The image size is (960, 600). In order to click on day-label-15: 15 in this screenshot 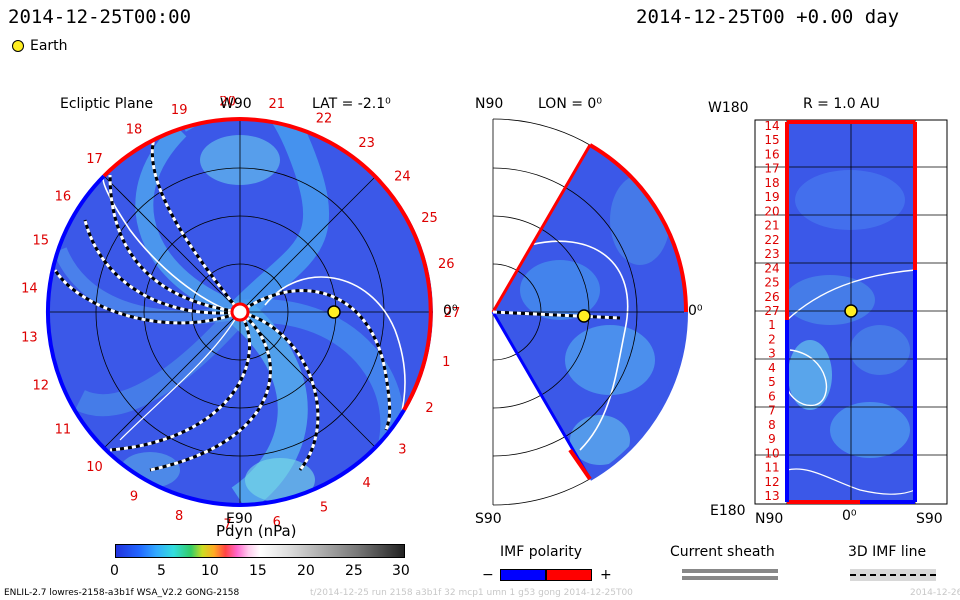, I will do `click(41, 241)`.